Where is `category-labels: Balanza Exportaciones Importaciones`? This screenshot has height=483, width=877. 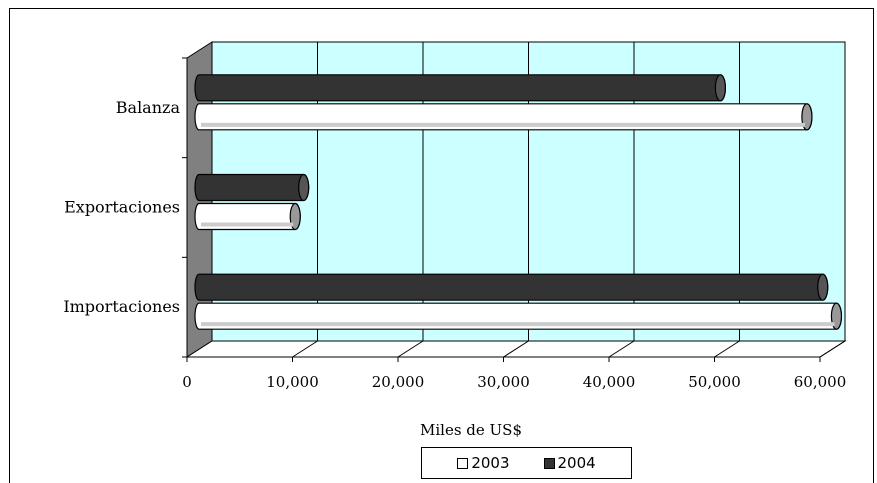 category-labels: Balanza Exportaciones Importaciones is located at coordinates (121, 207).